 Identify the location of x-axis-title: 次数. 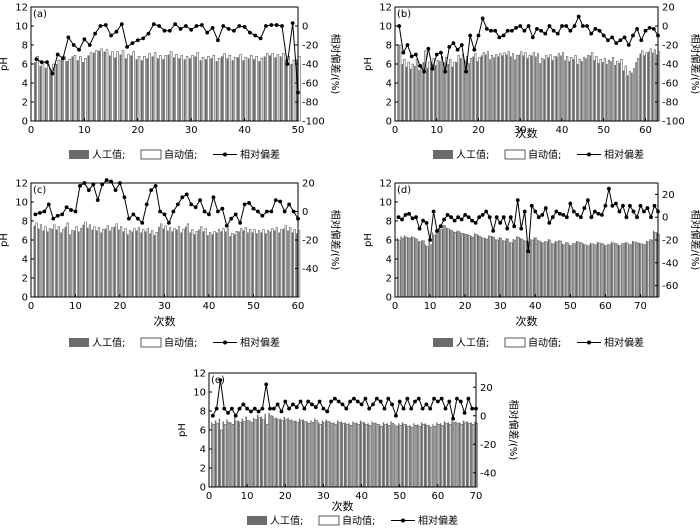
(527, 321).